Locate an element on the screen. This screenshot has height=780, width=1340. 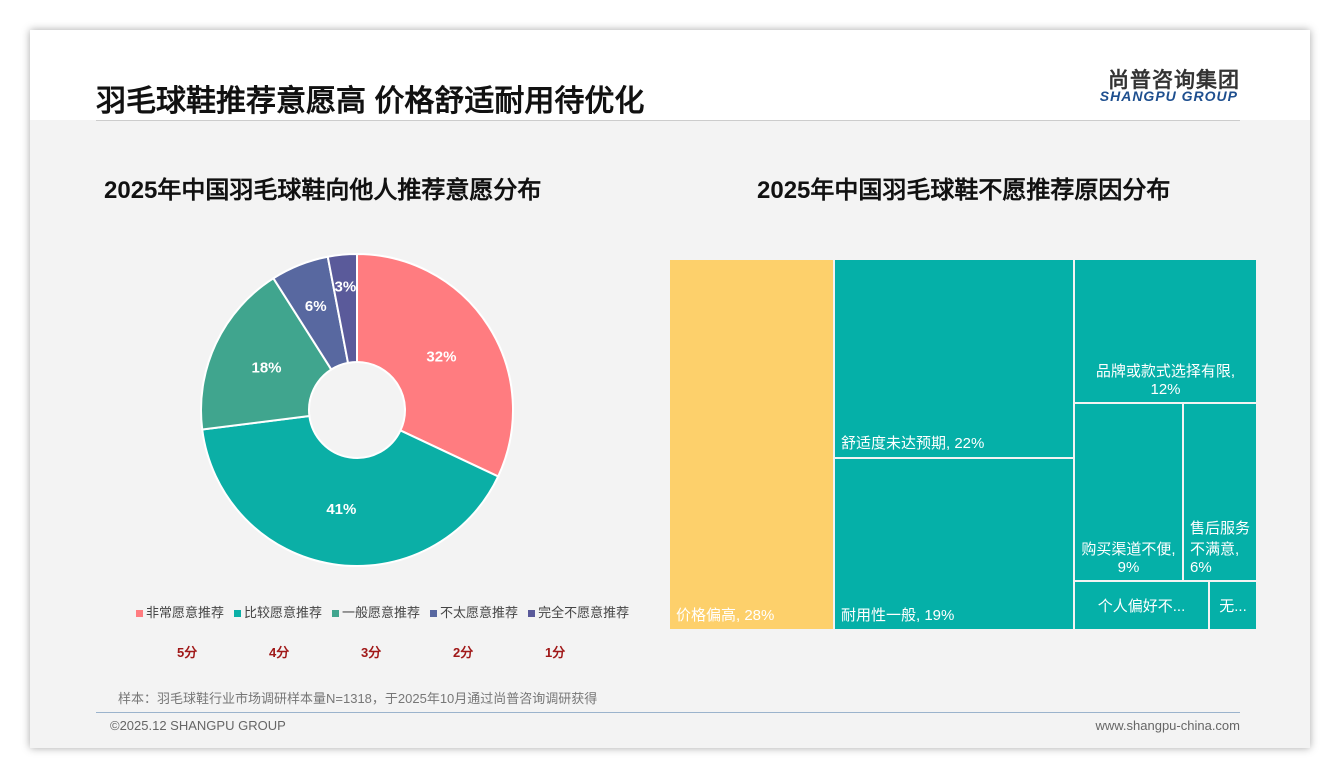
pie-data-label: 18% is located at coordinates (267, 367).